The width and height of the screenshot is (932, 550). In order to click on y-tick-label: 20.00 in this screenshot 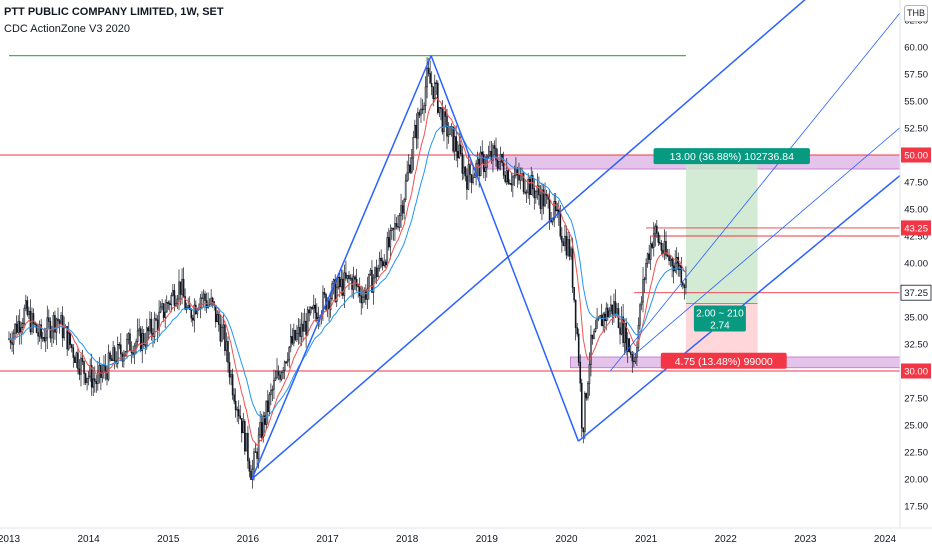, I will do `click(916, 480)`.